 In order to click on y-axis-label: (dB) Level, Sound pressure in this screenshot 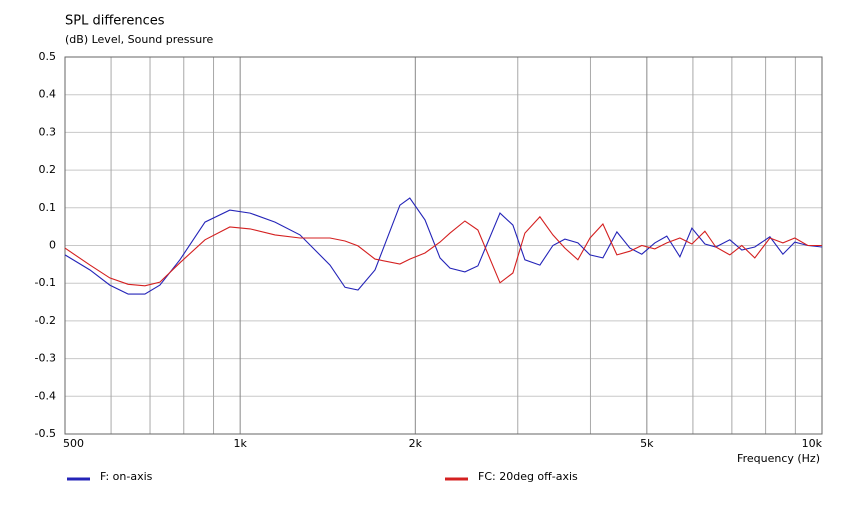, I will do `click(139, 39)`.